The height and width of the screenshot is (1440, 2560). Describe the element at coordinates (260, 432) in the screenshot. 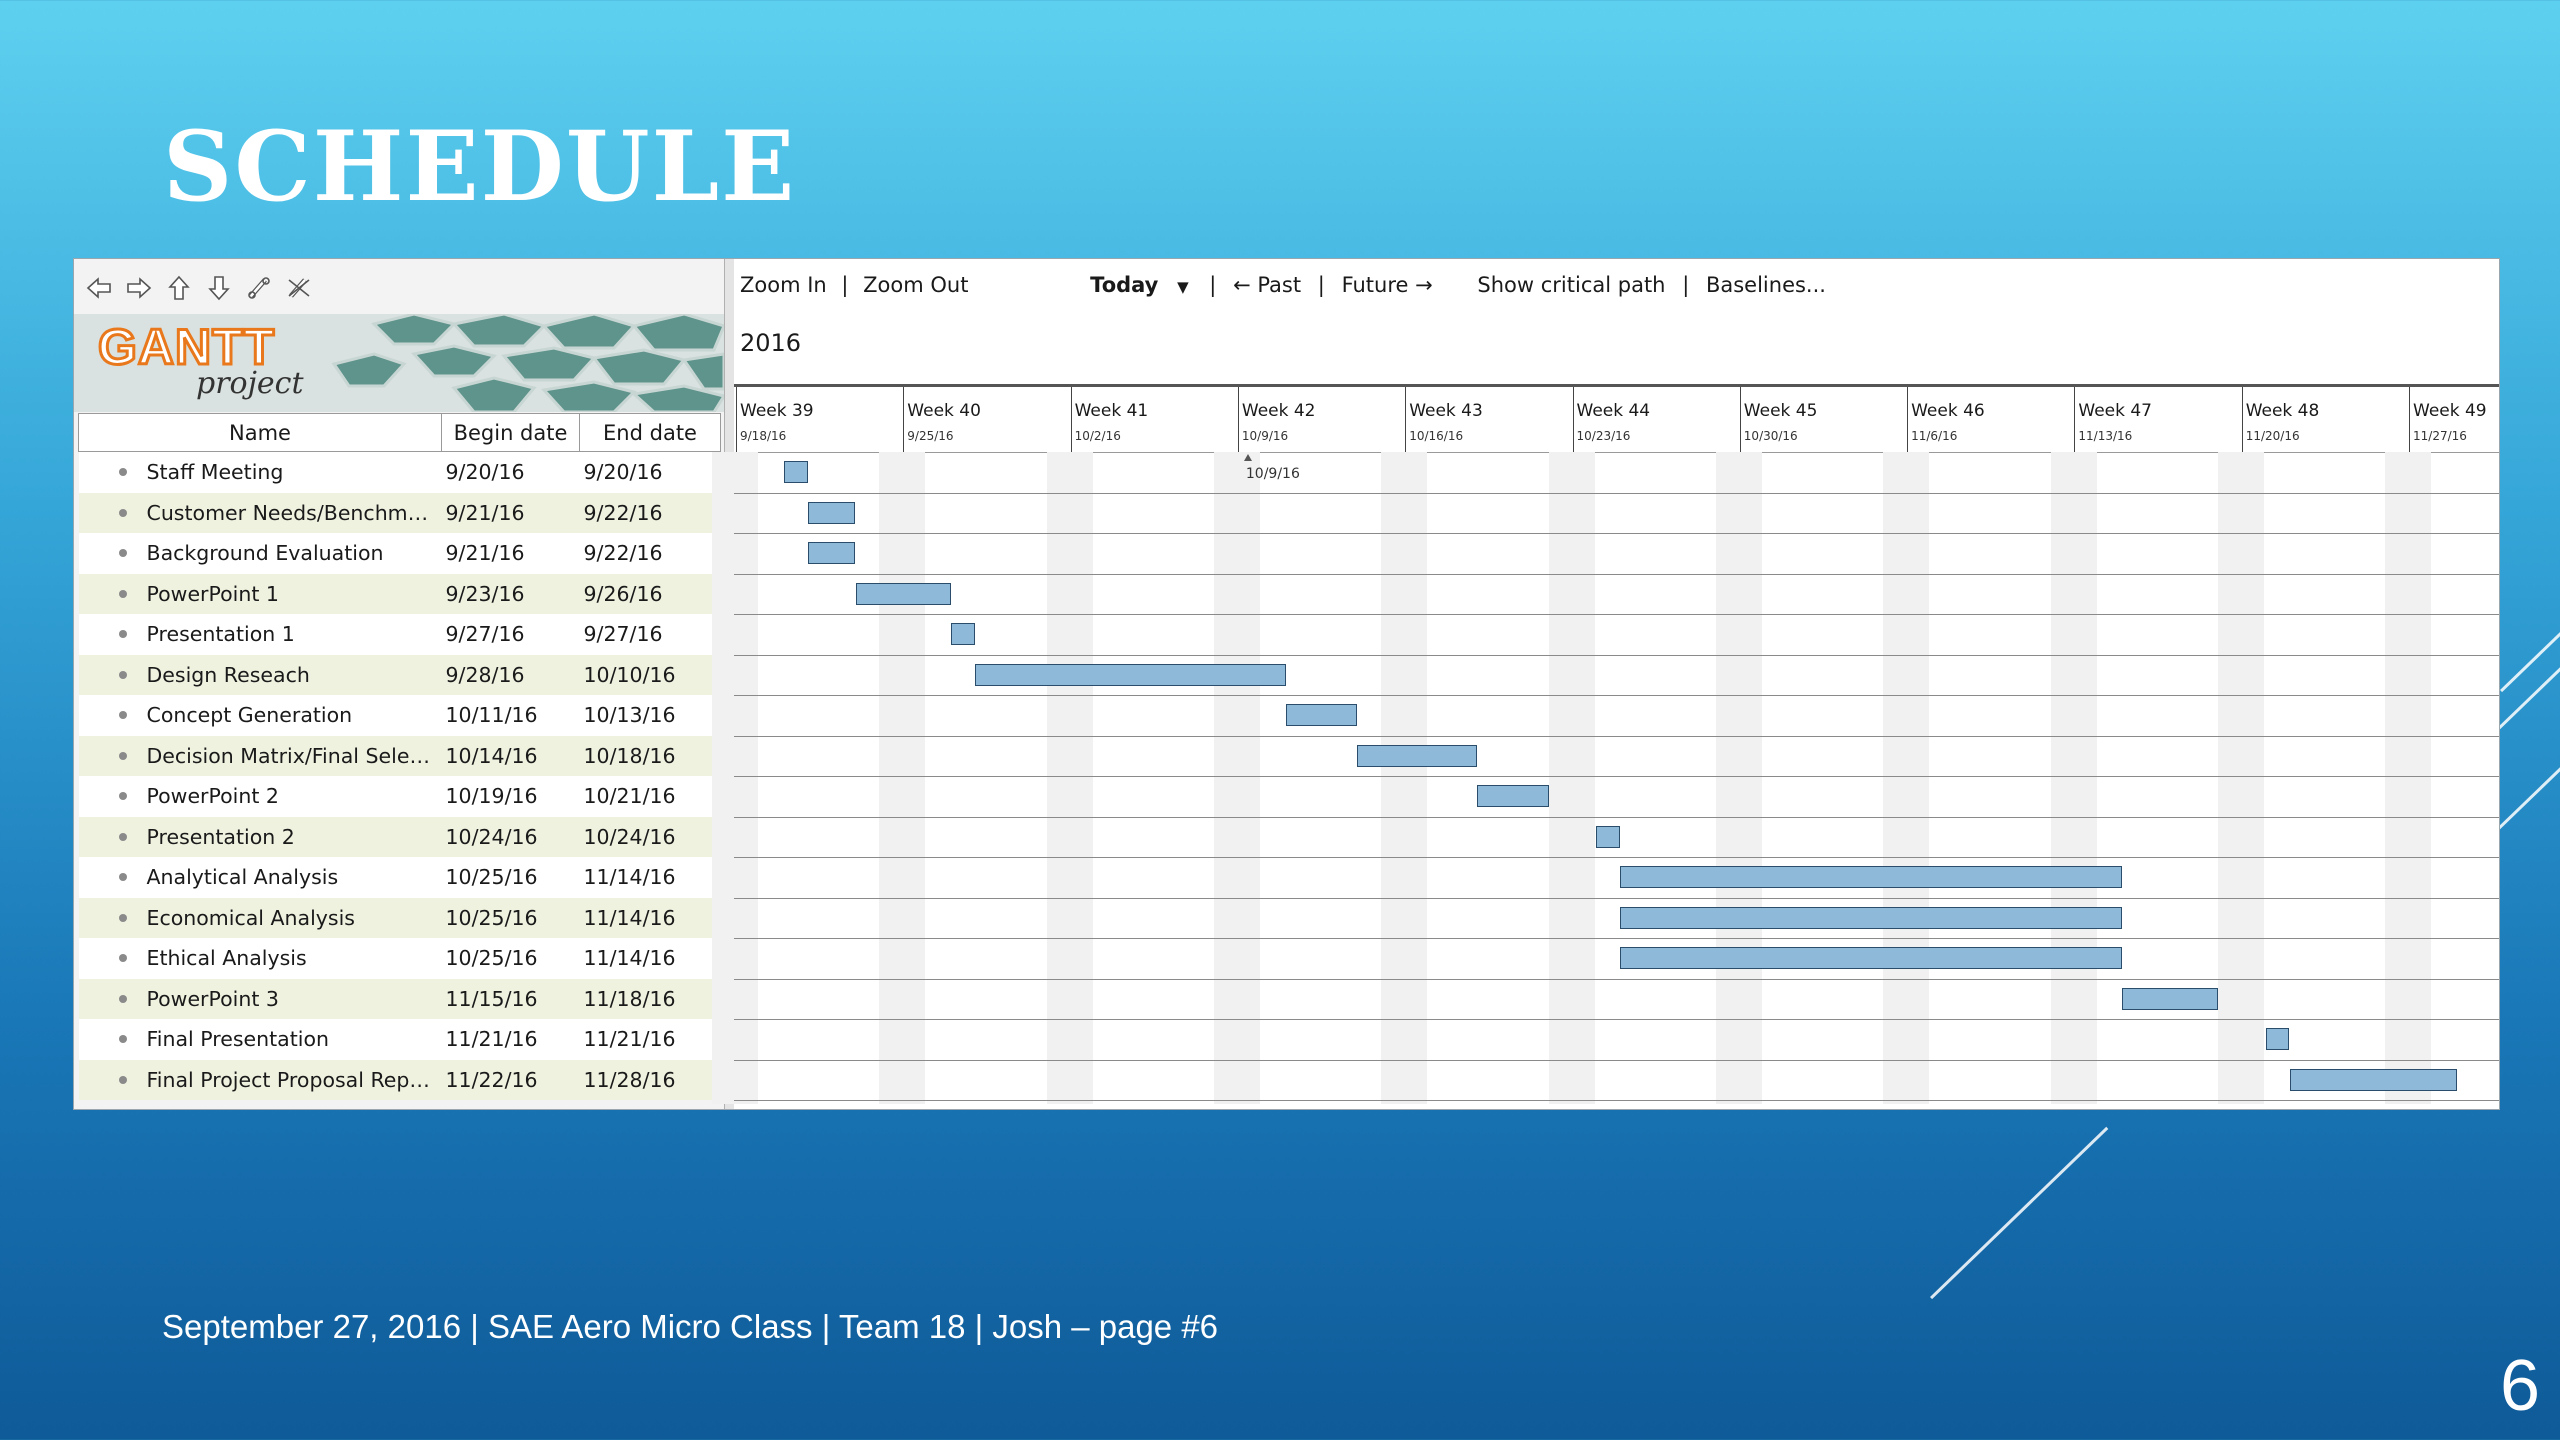

I see `column-header-name: Name` at that location.